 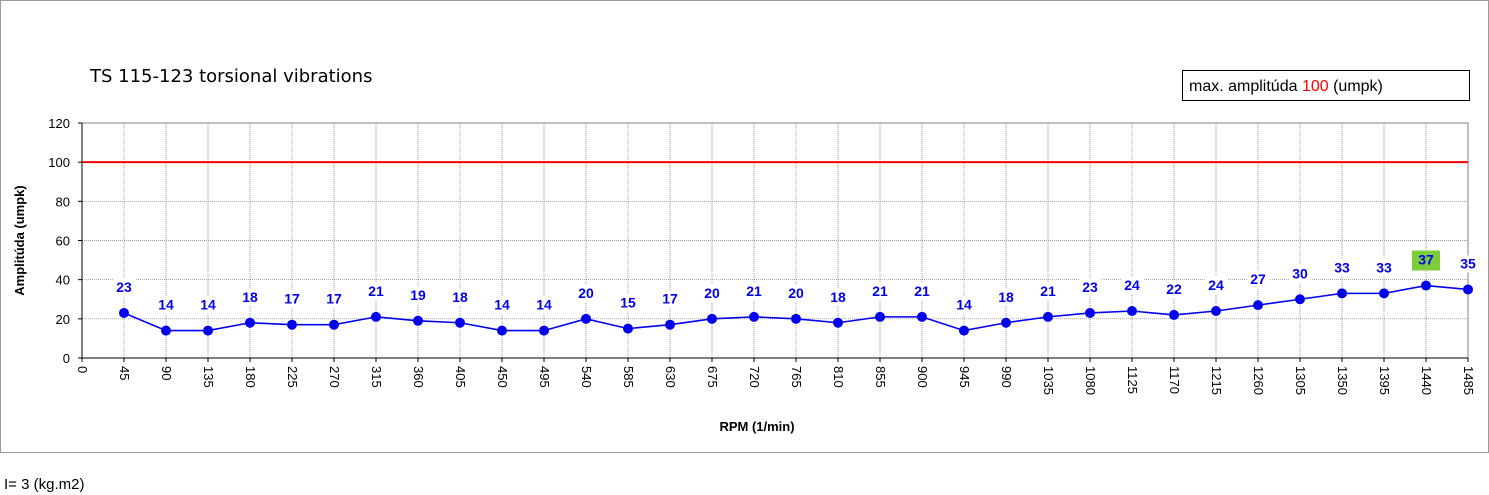 I want to click on data-label: 19, so click(x=418, y=295).